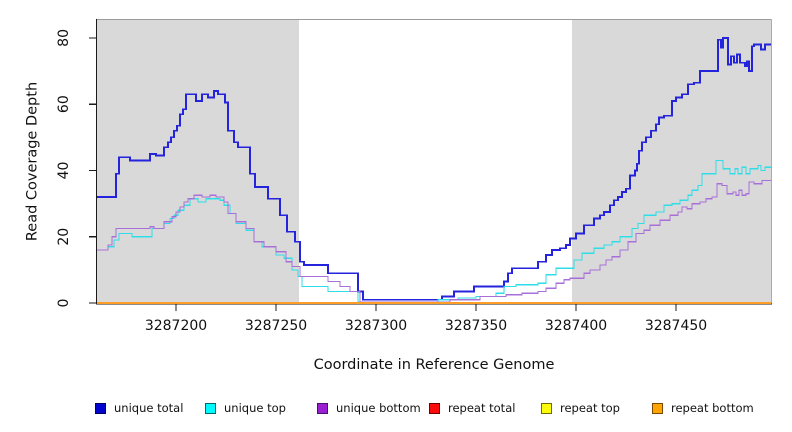 The height and width of the screenshot is (432, 792). Describe the element at coordinates (322, 408) in the screenshot. I see `legend-swatch-unique-bottom` at that location.